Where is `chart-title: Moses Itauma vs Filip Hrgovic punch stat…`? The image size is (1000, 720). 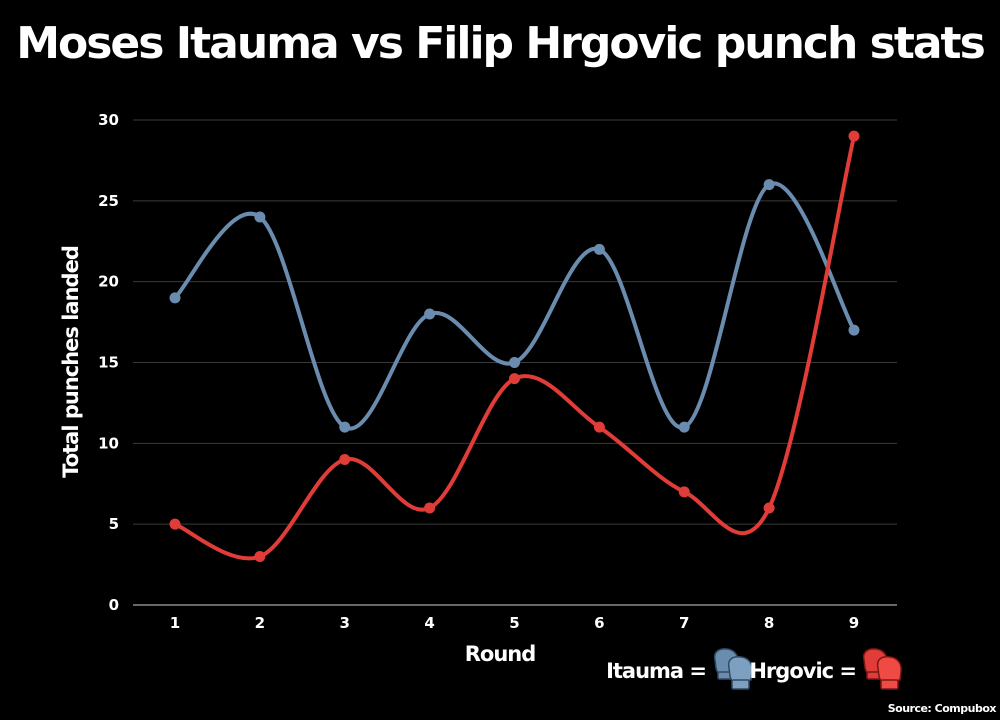
chart-title: Moses Itauma vs Filip Hrgovic punch stat… is located at coordinates (500, 43).